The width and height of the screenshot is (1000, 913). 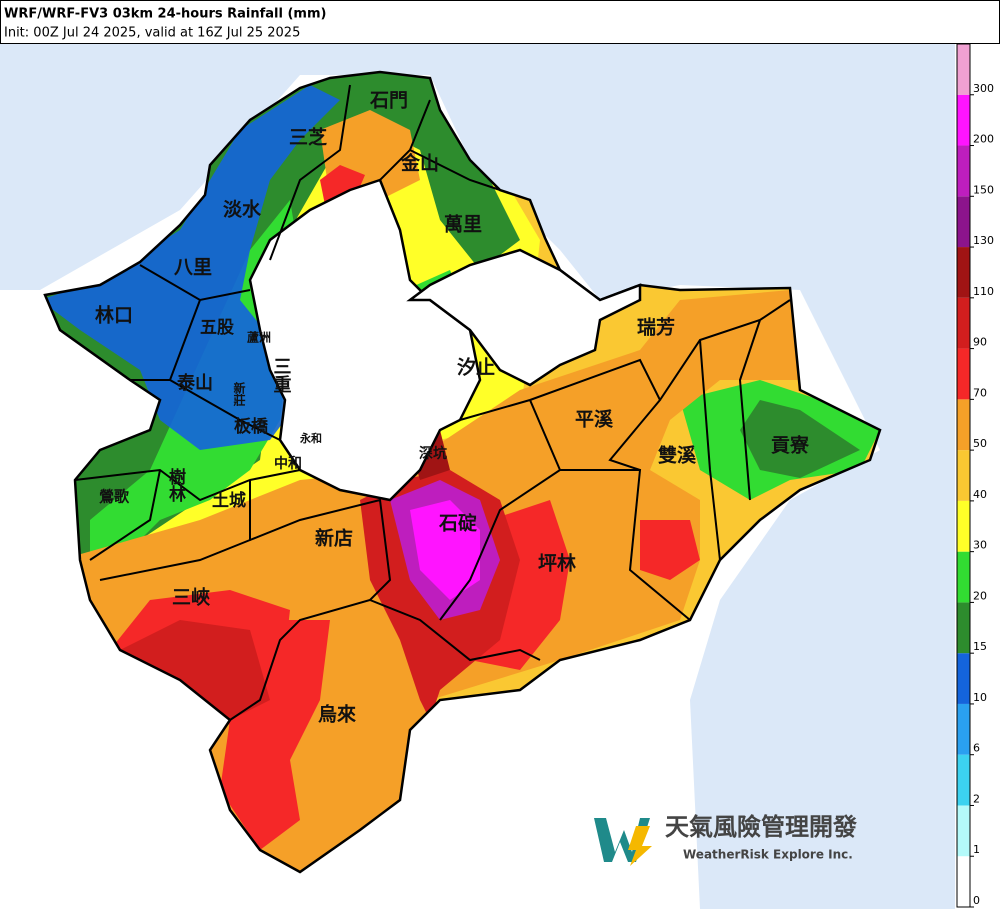 What do you see at coordinates (114, 497) in the screenshot?
I see `district-label: 鶯歌` at bounding box center [114, 497].